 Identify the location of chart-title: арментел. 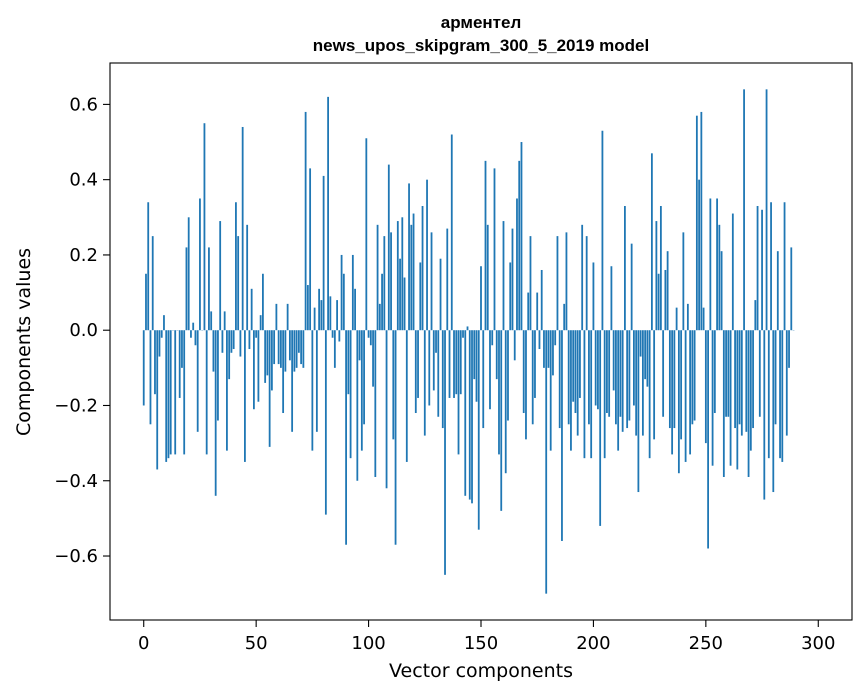
(481, 22).